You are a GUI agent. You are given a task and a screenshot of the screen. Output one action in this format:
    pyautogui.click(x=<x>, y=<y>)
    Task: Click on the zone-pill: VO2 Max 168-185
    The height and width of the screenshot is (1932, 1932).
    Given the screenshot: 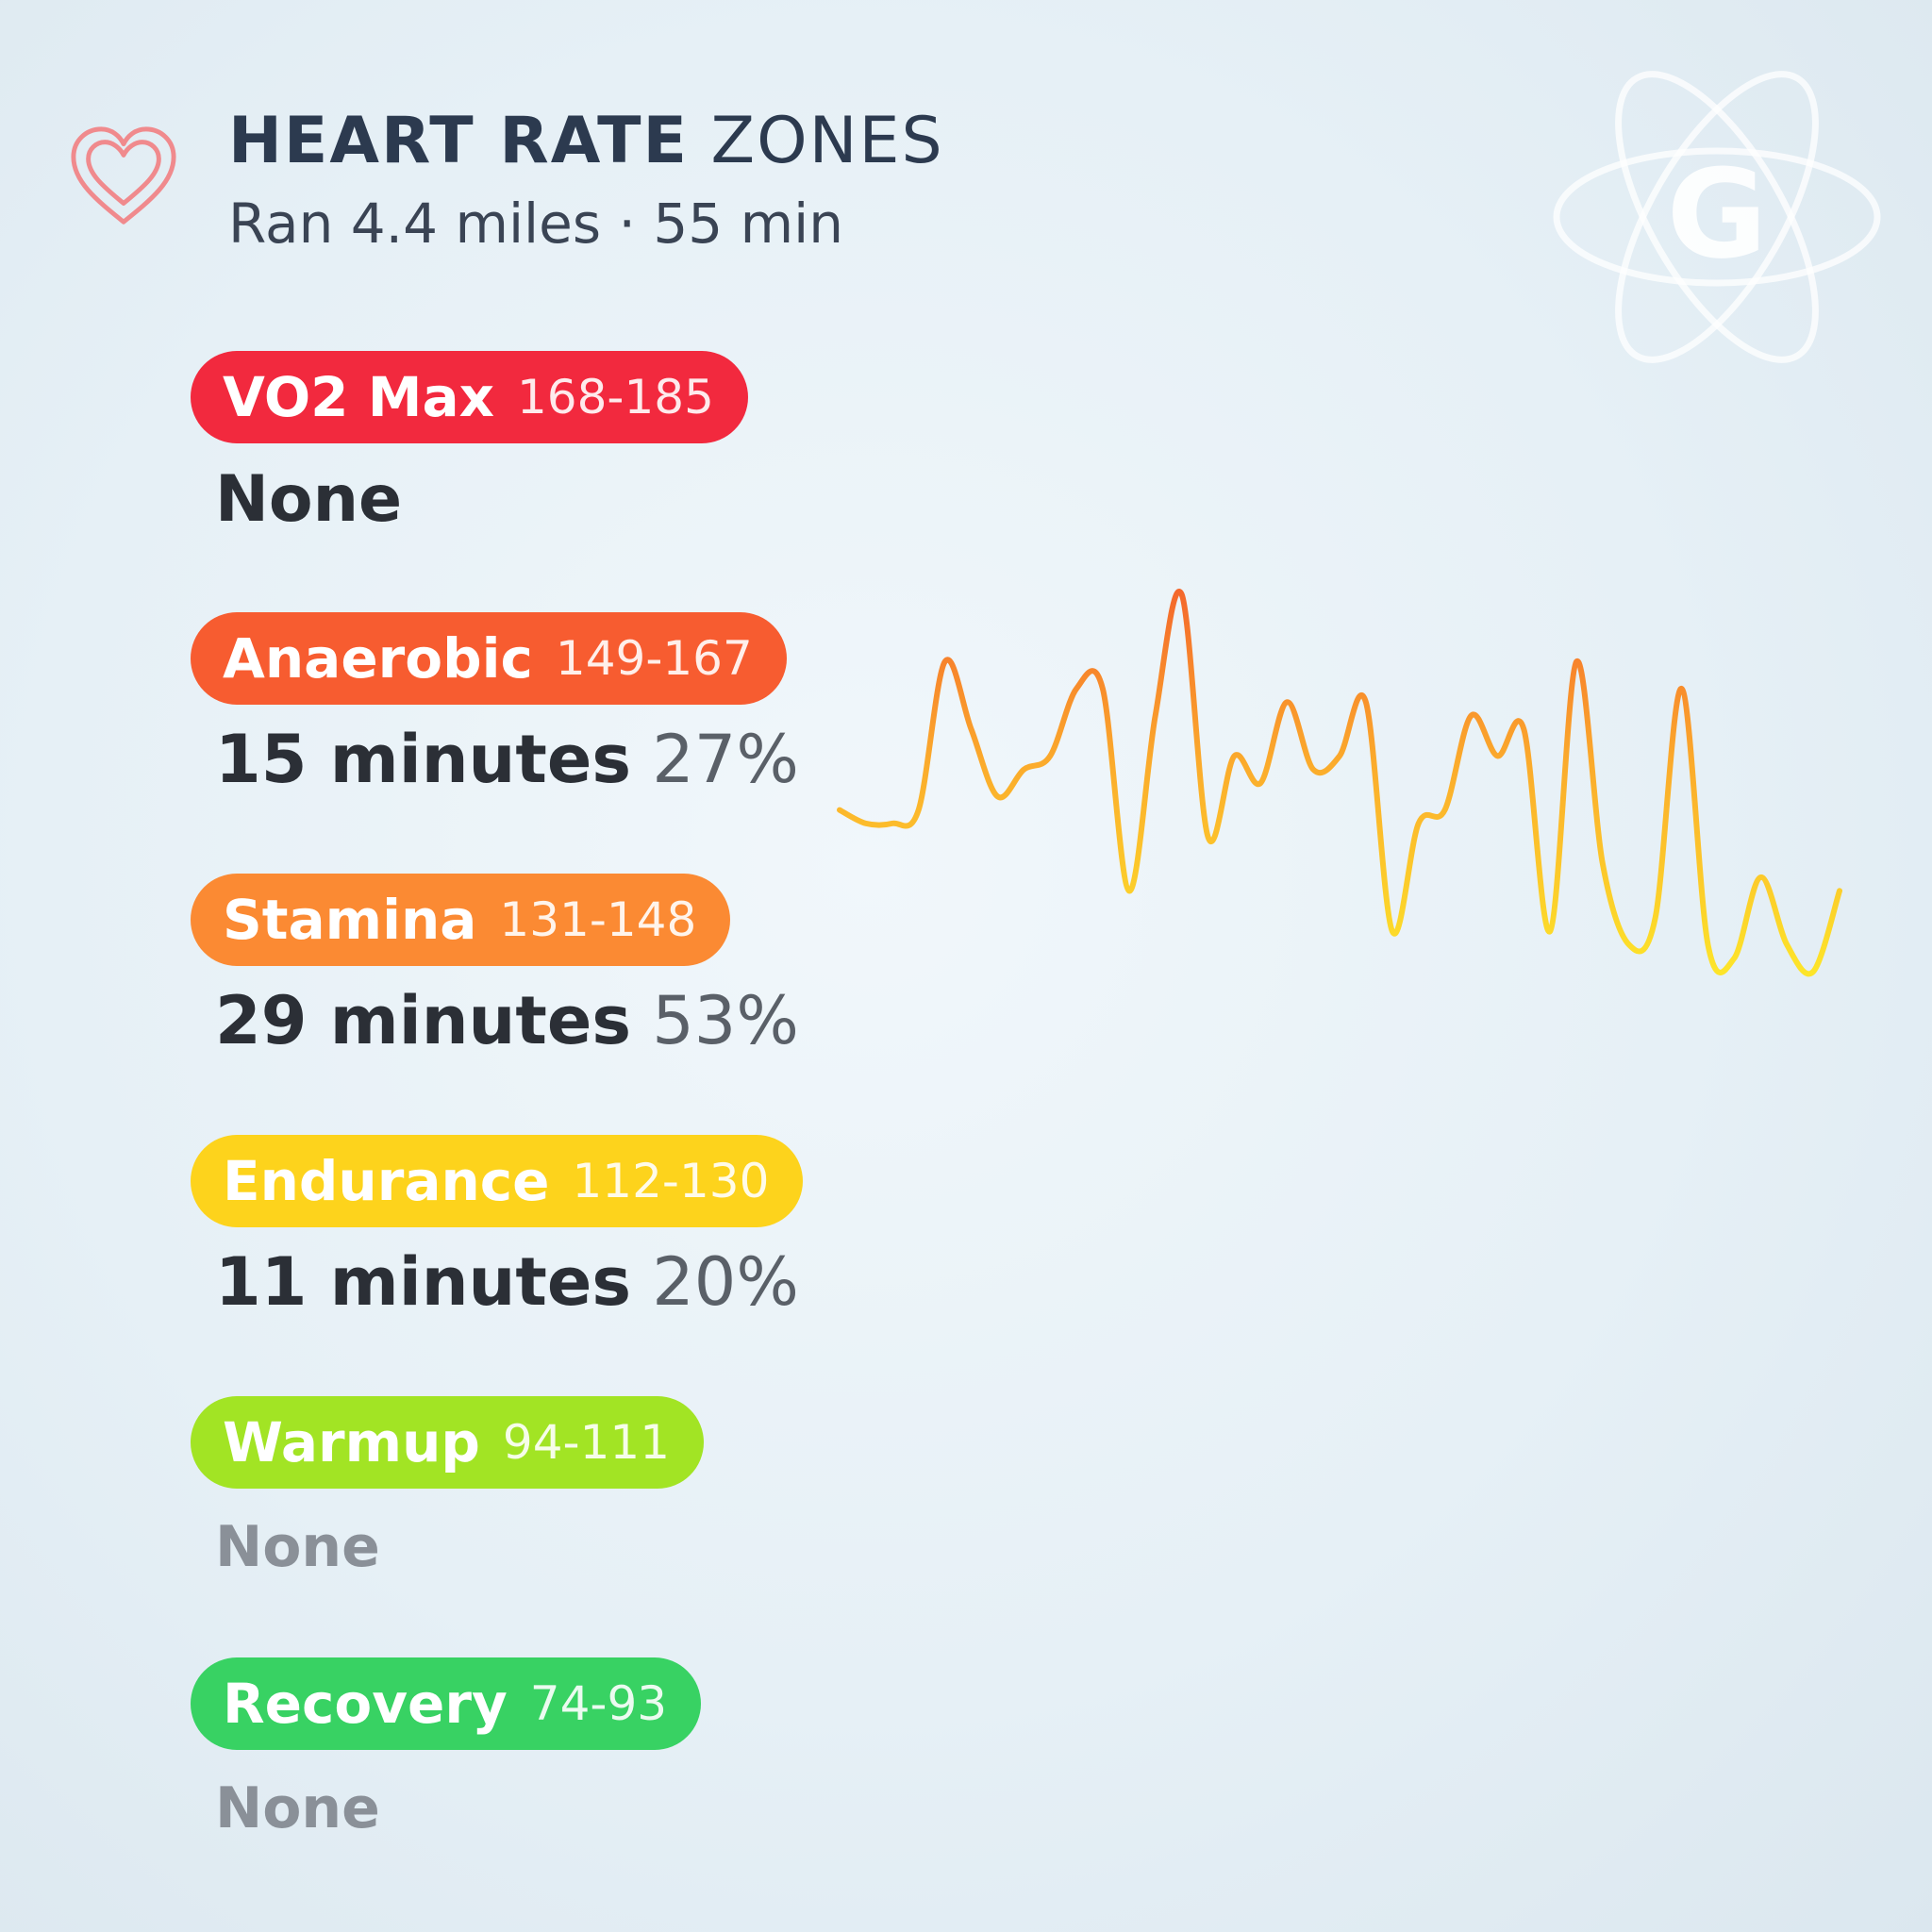 What is the action you would take?
    pyautogui.click(x=470, y=397)
    